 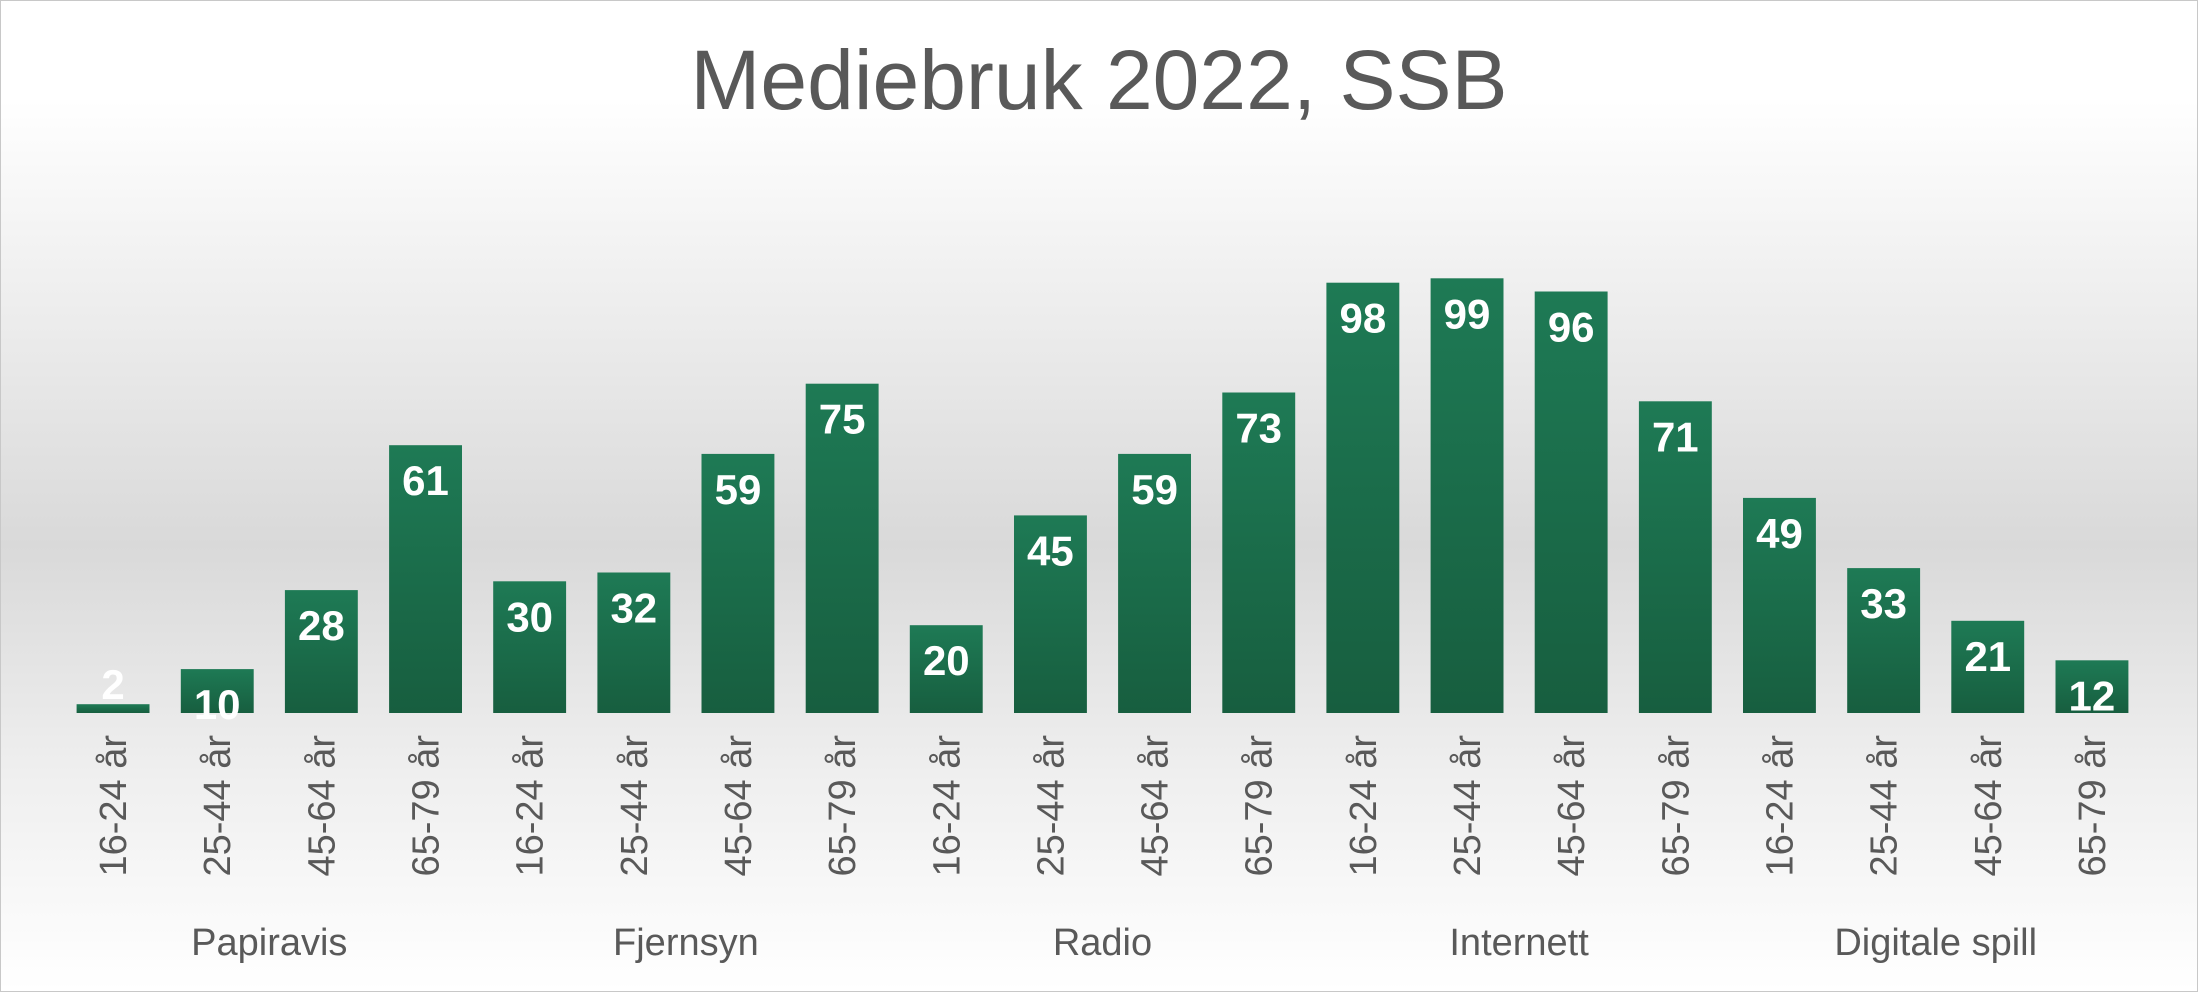 I want to click on data-label: 98, so click(x=1363, y=318).